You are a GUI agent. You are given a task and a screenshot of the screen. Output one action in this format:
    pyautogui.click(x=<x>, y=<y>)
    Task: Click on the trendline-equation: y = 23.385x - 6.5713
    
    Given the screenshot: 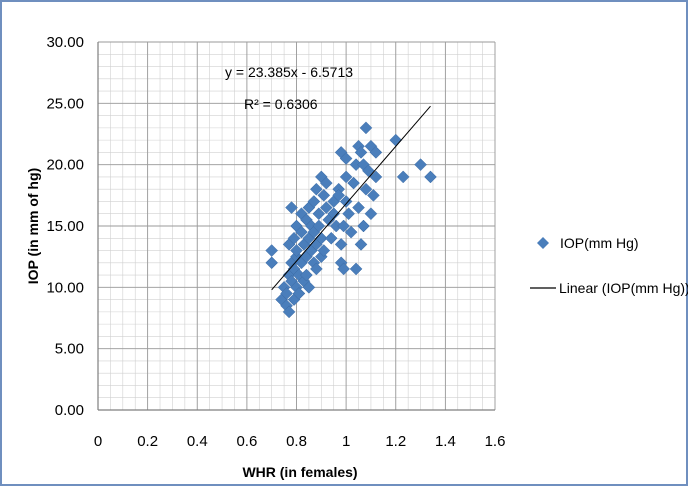 What is the action you would take?
    pyautogui.click(x=289, y=72)
    